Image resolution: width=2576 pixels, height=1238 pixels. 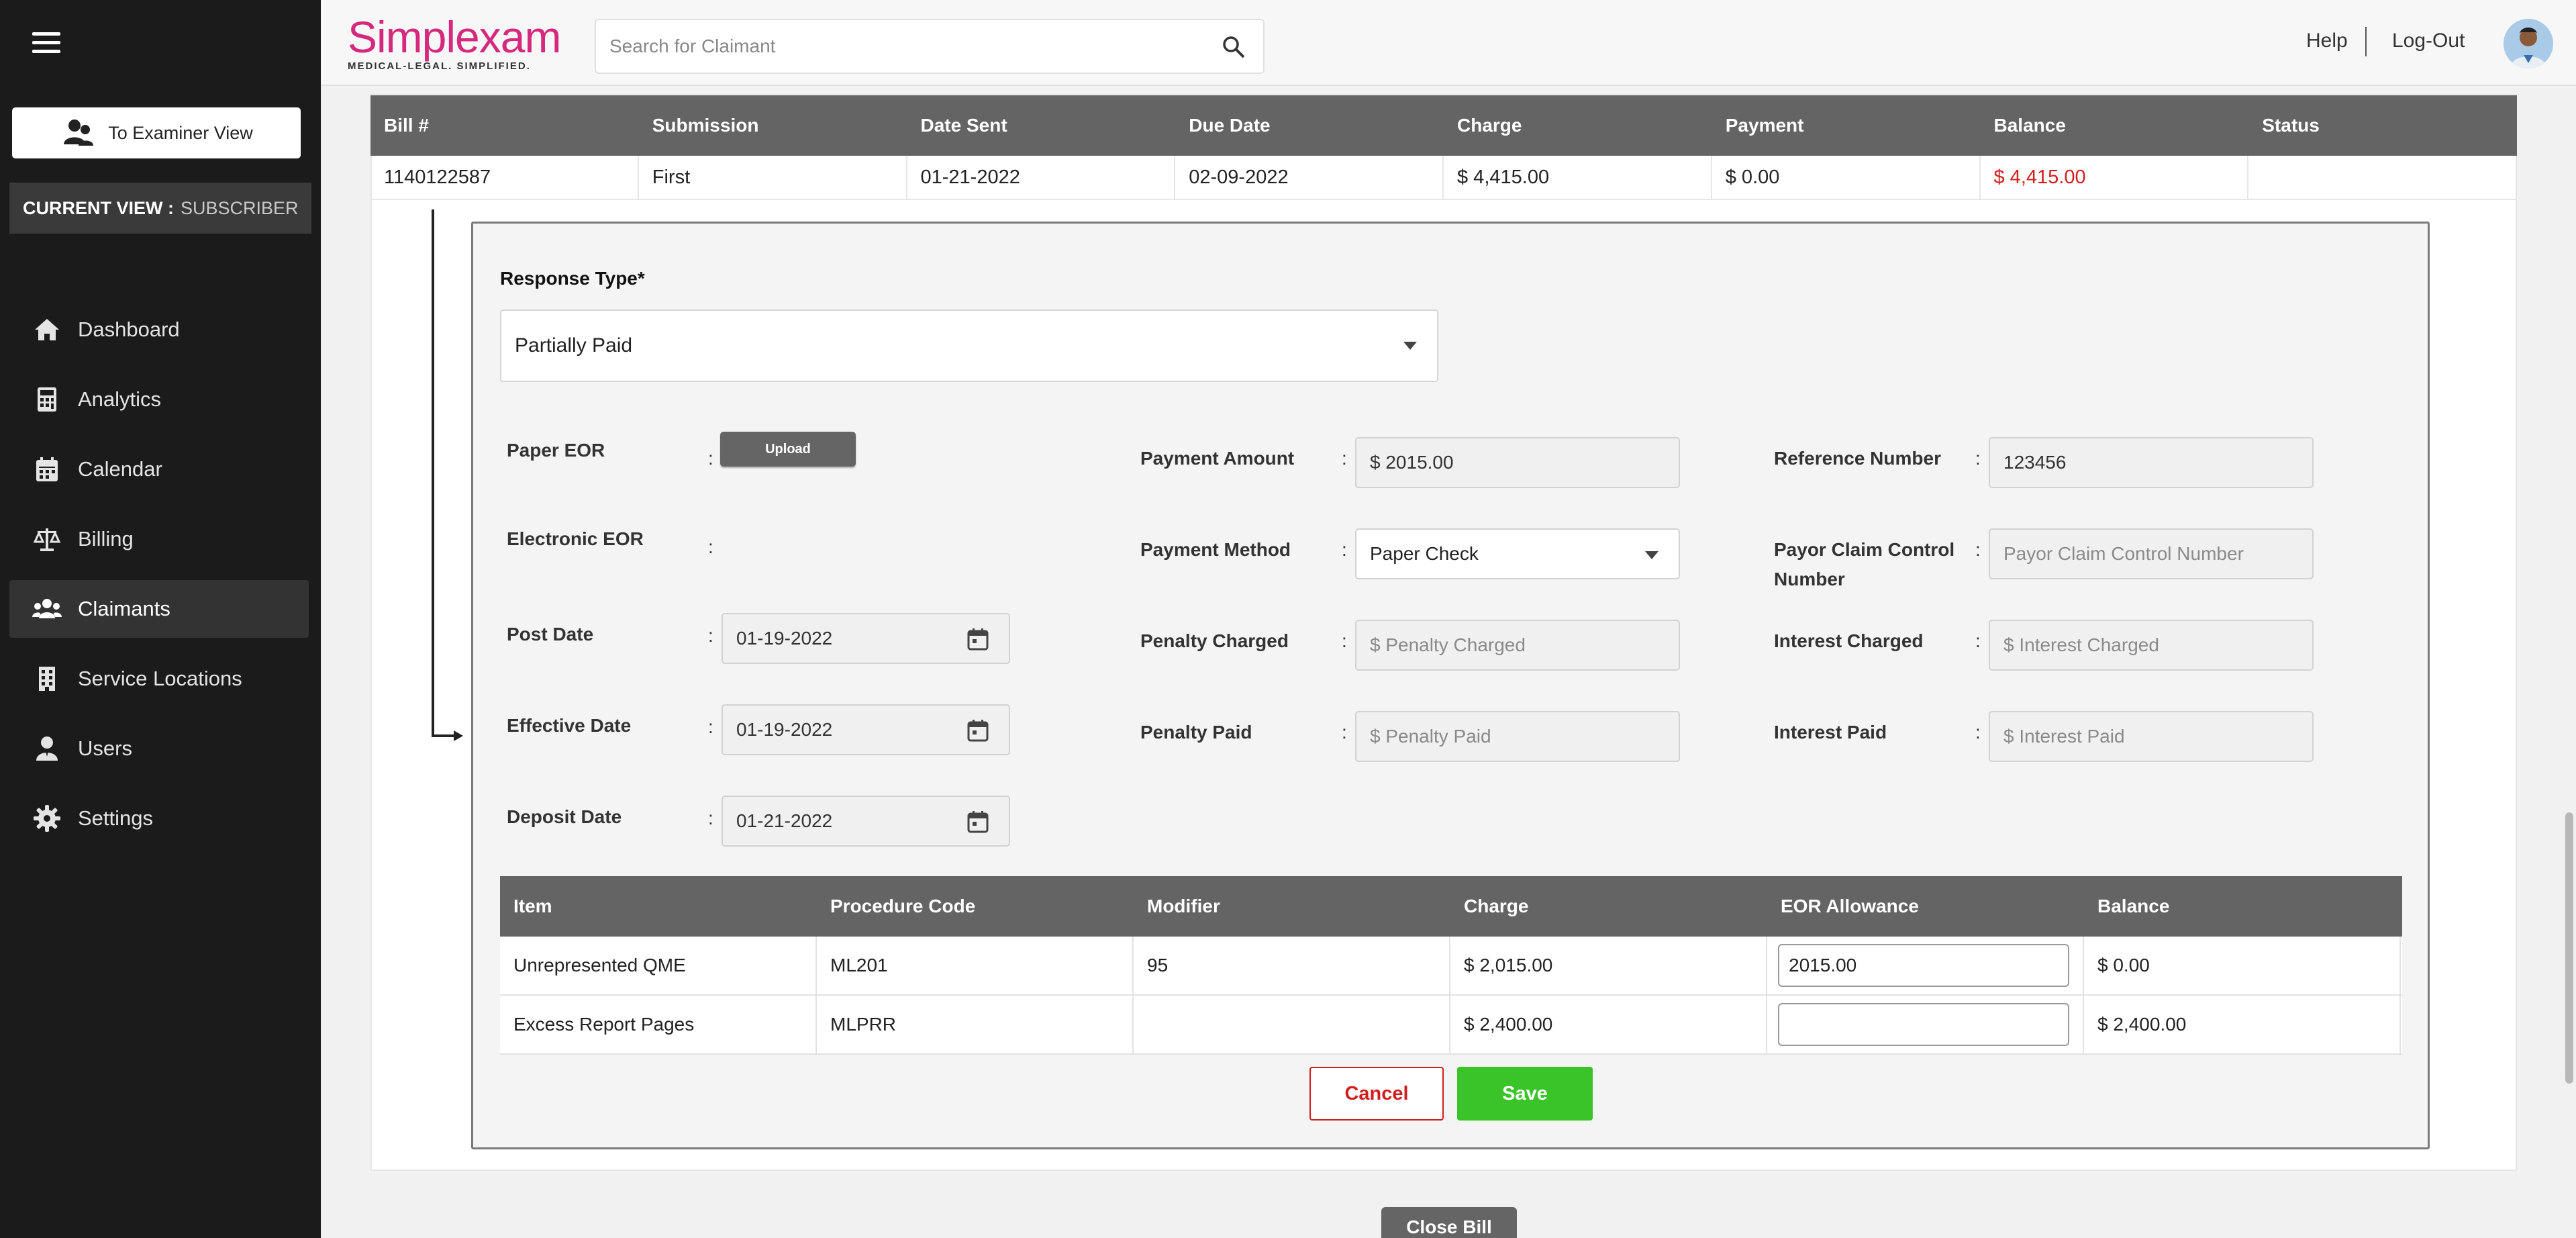 I want to click on date-sent-cell: 01-21-2022, so click(x=1041, y=177).